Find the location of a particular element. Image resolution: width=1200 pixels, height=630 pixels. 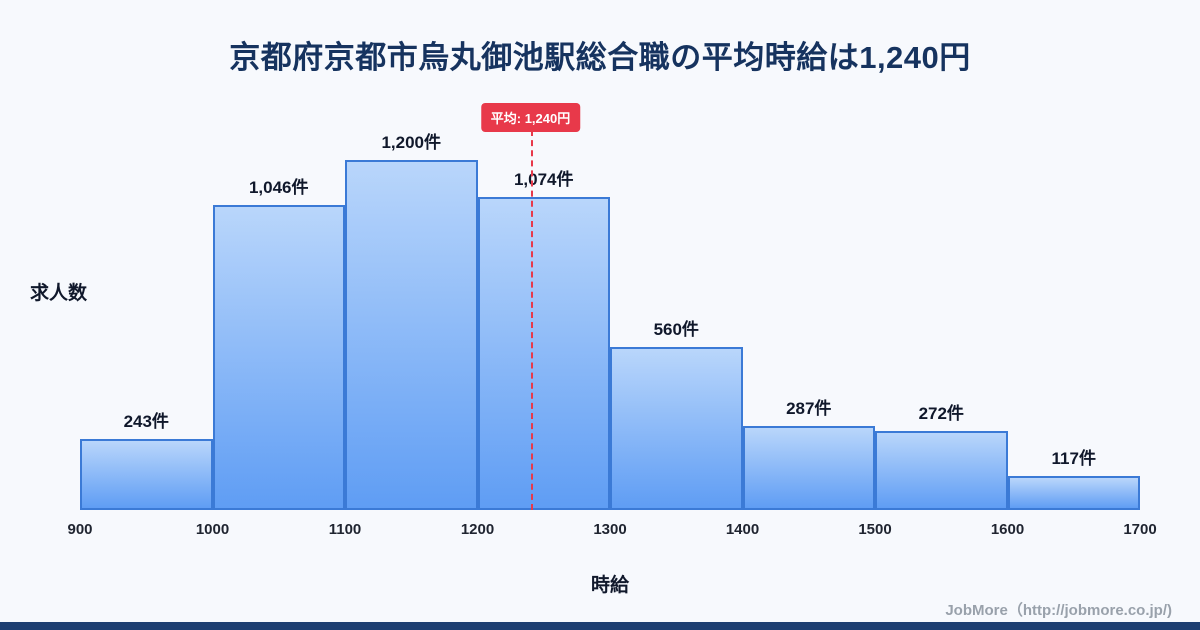

x-tick-label: 900 is located at coordinates (80, 529).